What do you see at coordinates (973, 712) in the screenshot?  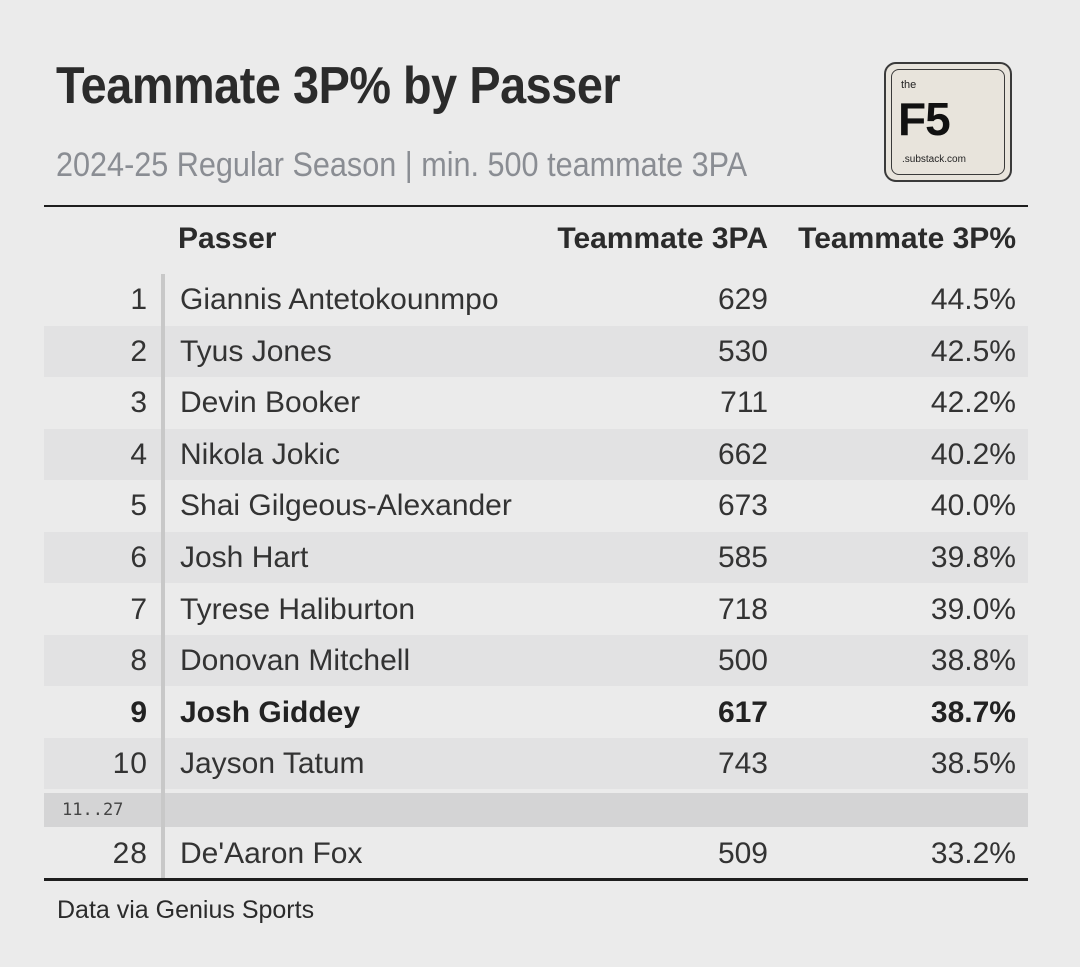 I see `teammate-3p-pct-cell: 38.7%` at bounding box center [973, 712].